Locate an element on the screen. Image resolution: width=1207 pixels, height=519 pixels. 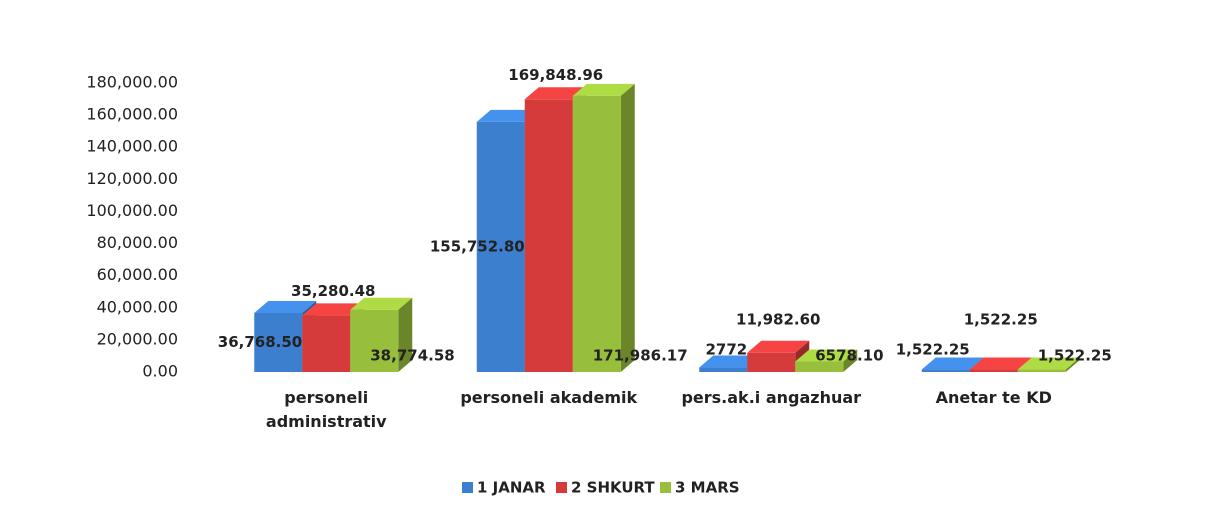
data-label: 2772 is located at coordinates (727, 350).